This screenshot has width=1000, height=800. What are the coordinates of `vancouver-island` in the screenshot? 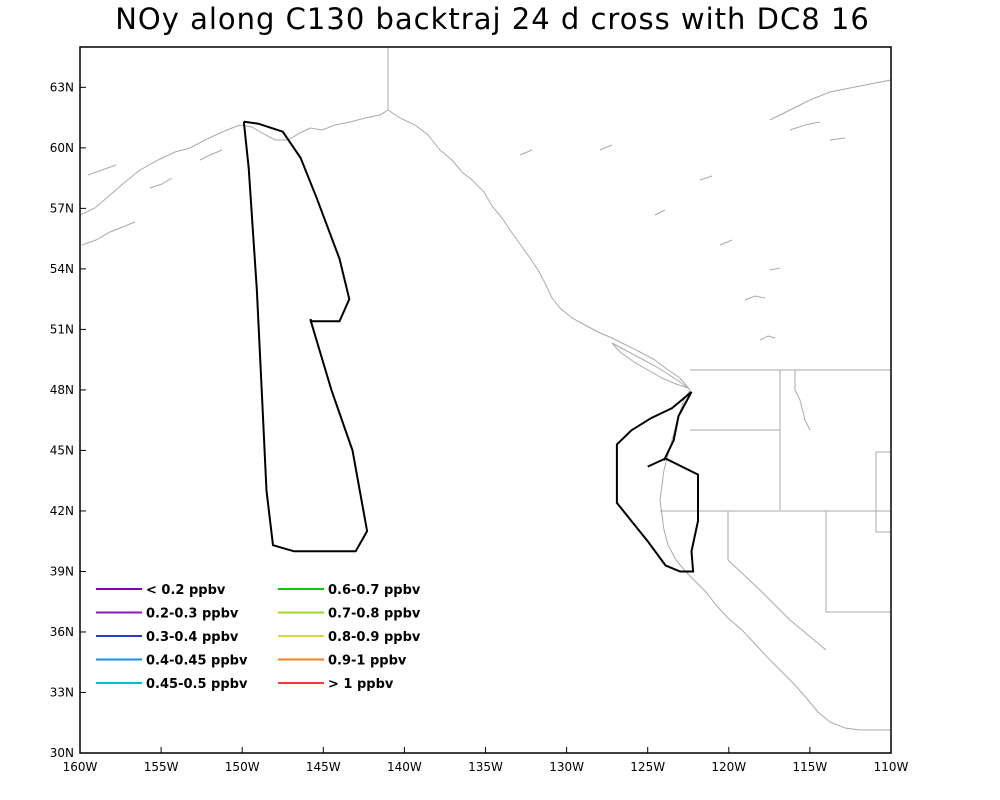 It's located at (650, 365).